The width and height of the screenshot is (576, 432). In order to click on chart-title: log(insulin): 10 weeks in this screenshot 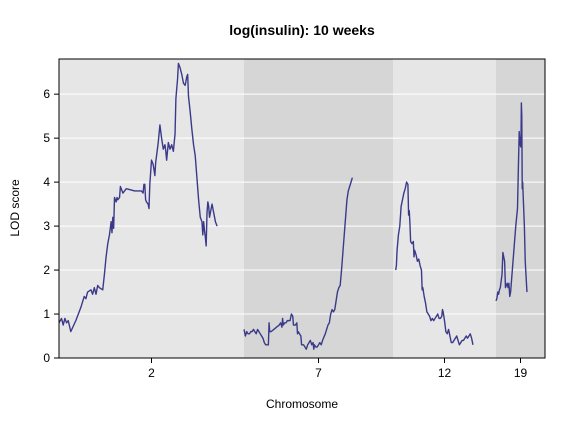, I will do `click(302, 30)`.